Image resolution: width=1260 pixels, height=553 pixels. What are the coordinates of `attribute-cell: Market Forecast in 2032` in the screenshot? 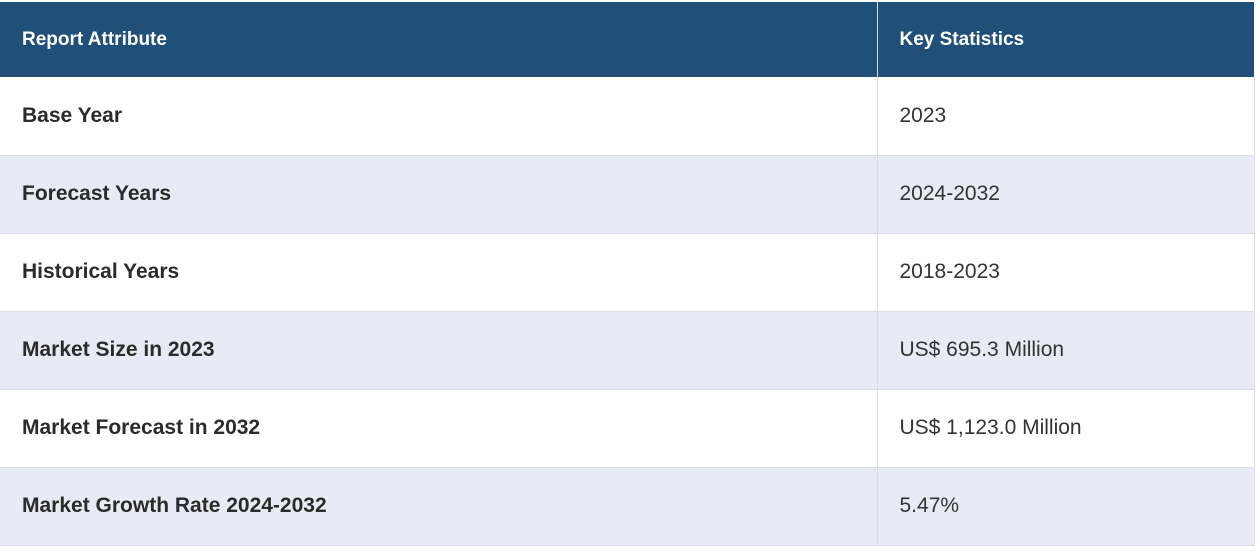 It's located at (438, 428).